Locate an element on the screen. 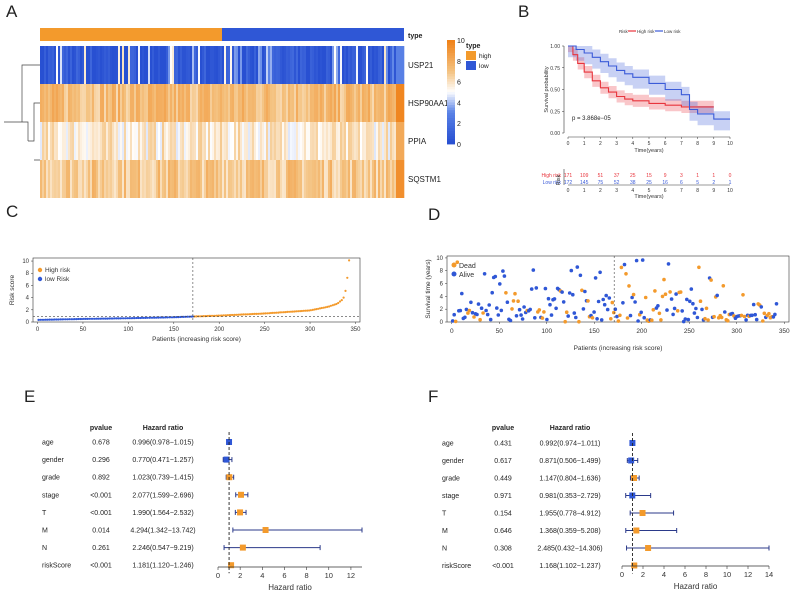 The height and width of the screenshot is (604, 794). x-axis-title: Patients (increasing risk score) is located at coordinates (196, 339).